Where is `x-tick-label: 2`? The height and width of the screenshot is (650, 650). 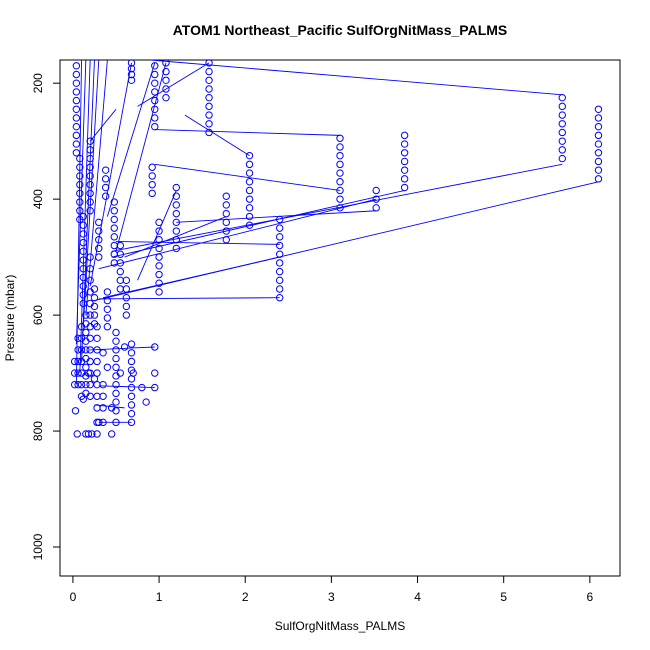 x-tick-label: 2 is located at coordinates (245, 597).